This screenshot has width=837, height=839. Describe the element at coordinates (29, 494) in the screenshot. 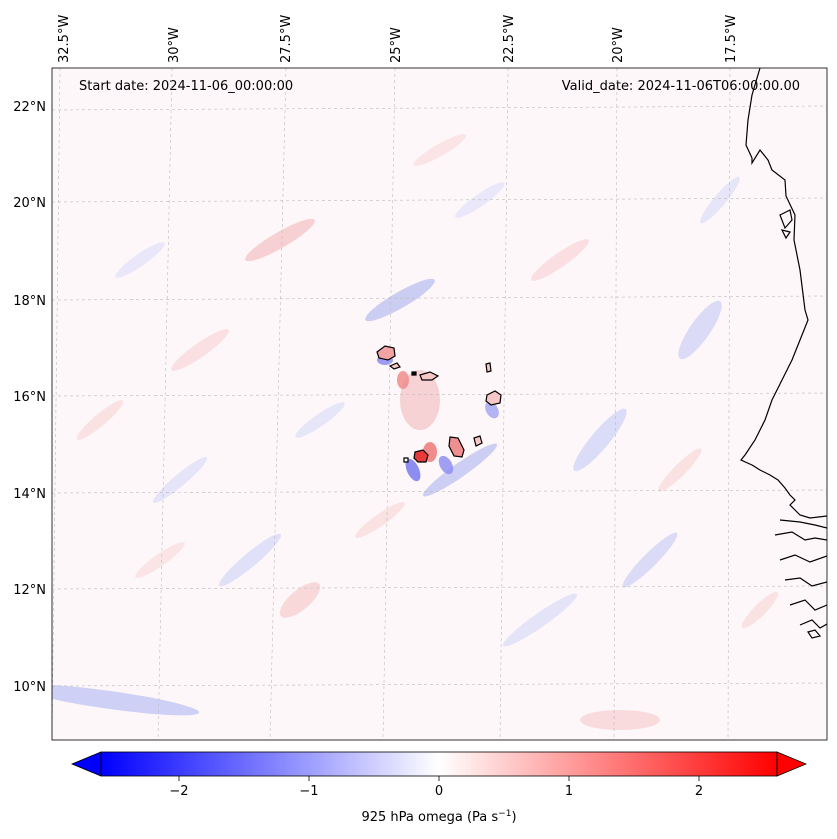

I see `lat-label: 14°N` at that location.